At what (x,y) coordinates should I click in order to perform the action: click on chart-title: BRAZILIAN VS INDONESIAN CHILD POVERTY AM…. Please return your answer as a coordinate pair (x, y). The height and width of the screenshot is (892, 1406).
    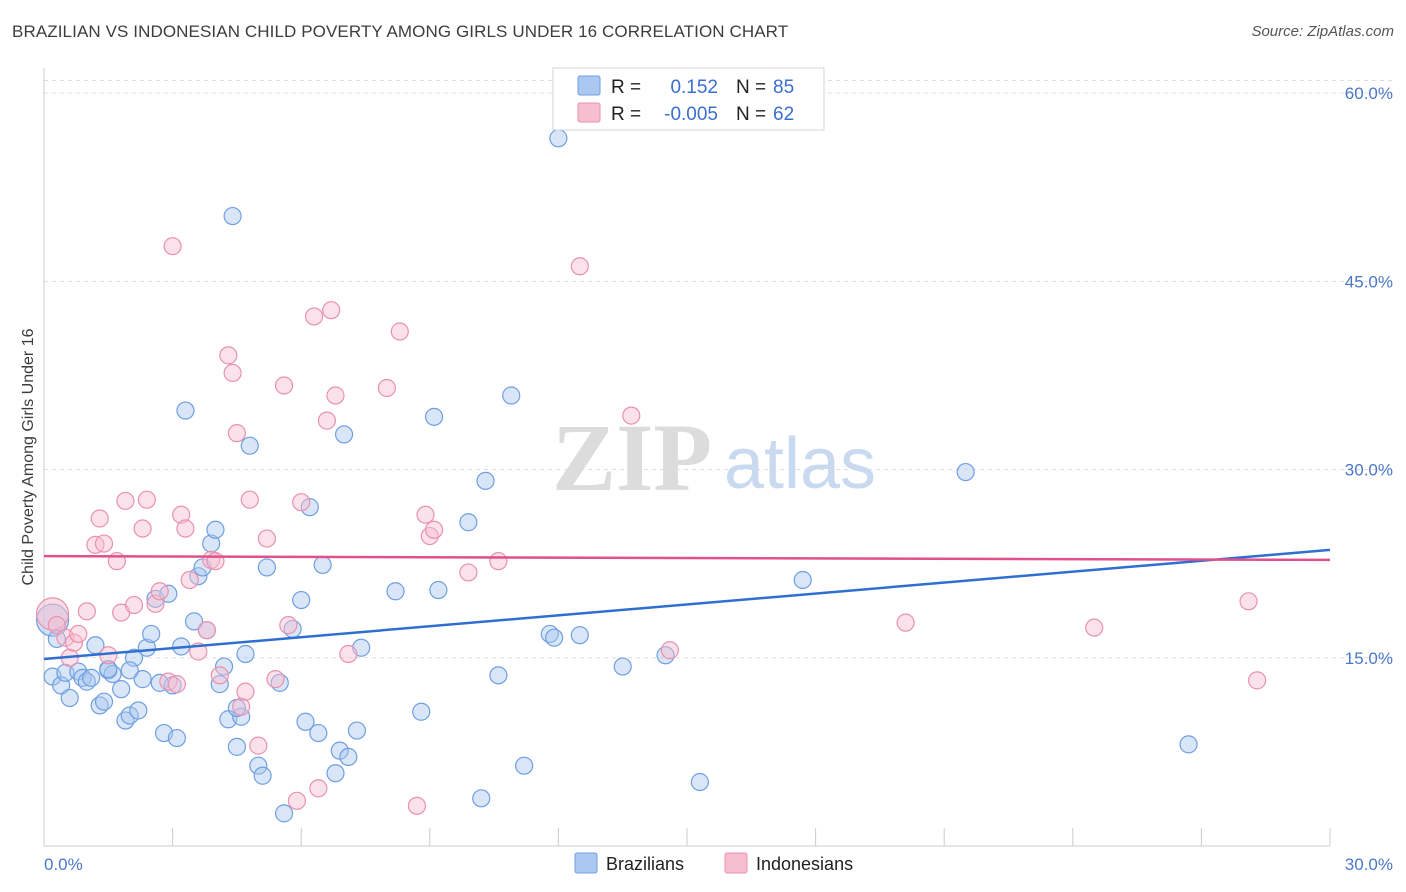
    Looking at the image, I should click on (400, 31).